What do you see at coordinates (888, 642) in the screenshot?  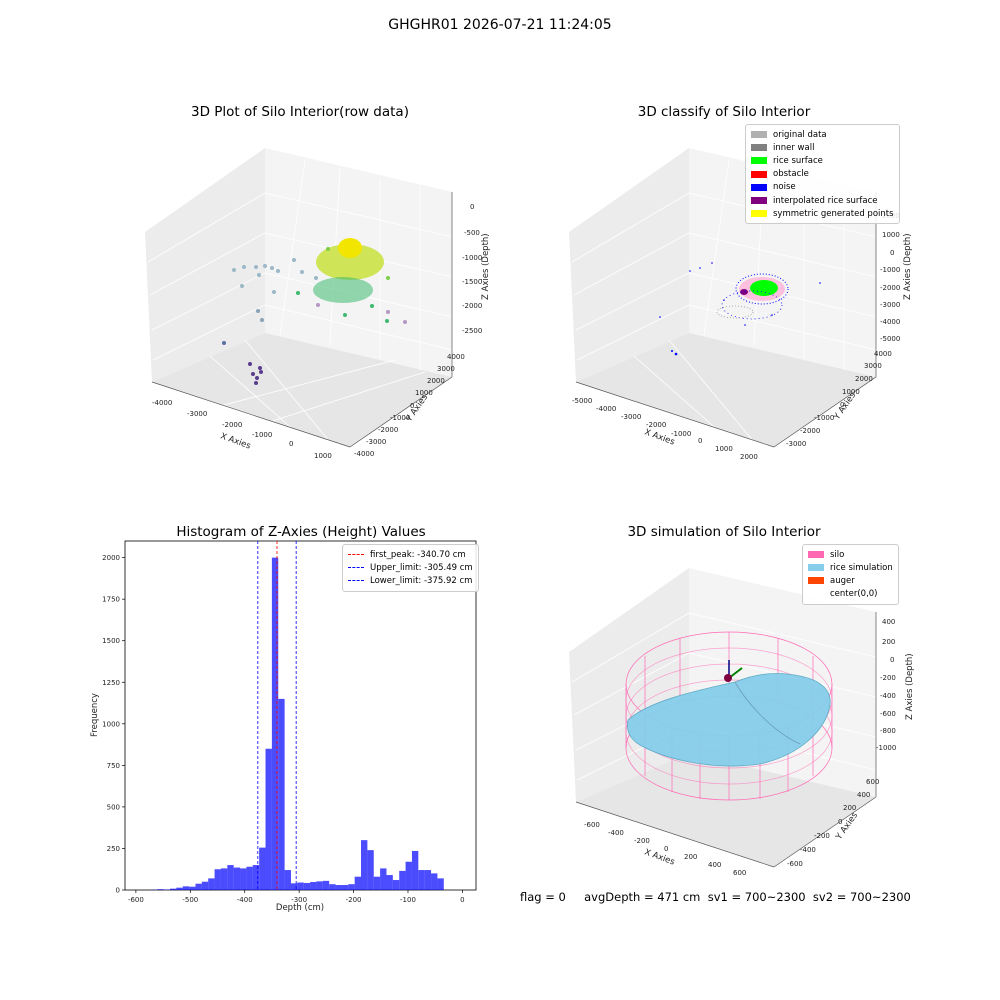 I see `simulation-ztick: 200` at bounding box center [888, 642].